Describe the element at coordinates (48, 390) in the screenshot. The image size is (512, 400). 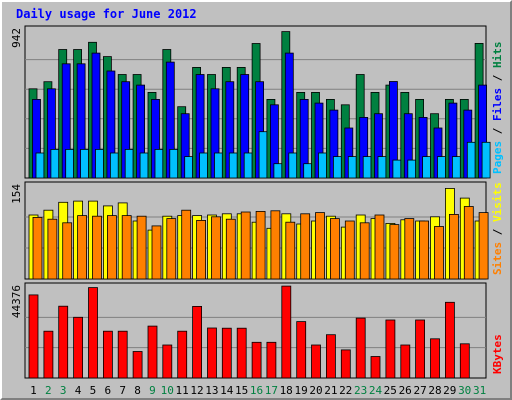
I see `x-tick-label: 2` at that location.